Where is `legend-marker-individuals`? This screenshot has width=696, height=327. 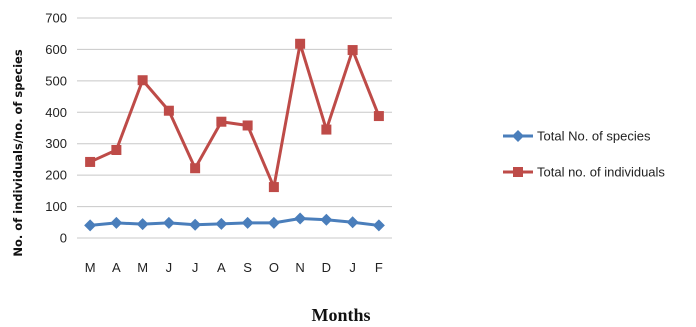 legend-marker-individuals is located at coordinates (518, 172).